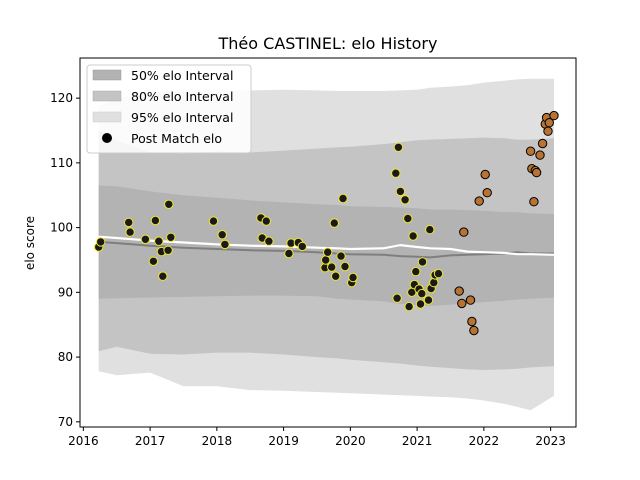 Image resolution: width=640 pixels, height=480 pixels. Describe the element at coordinates (182, 75) in the screenshot. I see `legend-label-50: 50% elo Interval` at that location.